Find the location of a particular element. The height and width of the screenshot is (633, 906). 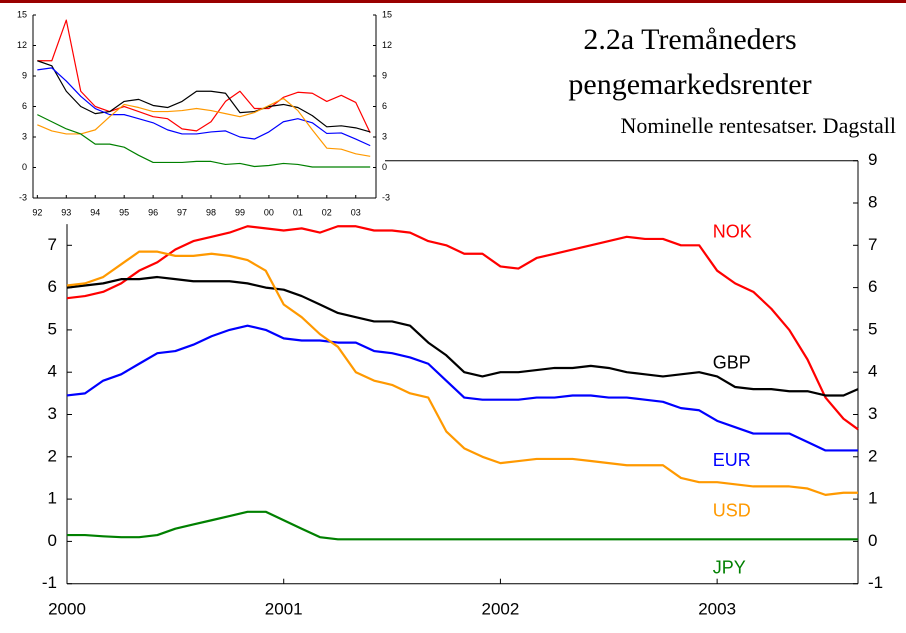

y-tick-label: -1 is located at coordinates (49, 582).